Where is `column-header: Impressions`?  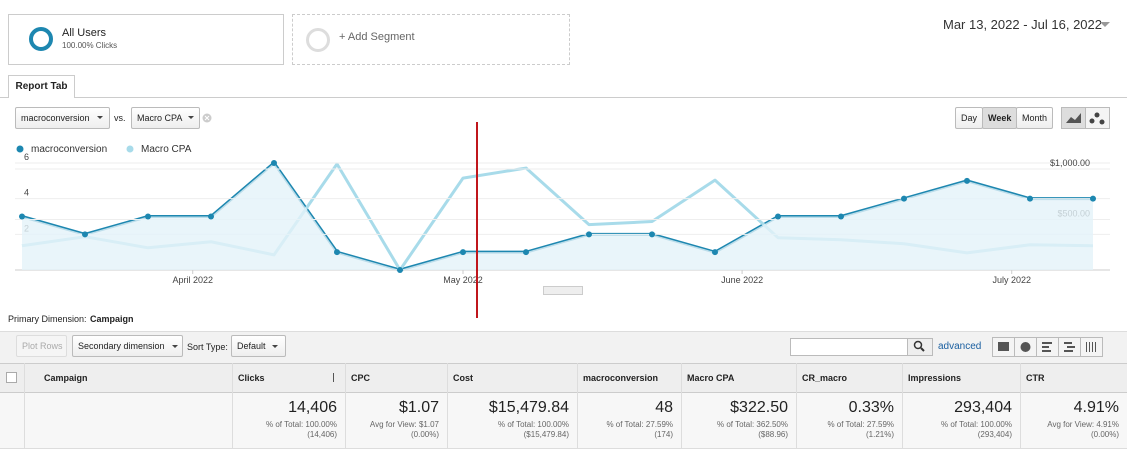
column-header: Impressions is located at coordinates (935, 378).